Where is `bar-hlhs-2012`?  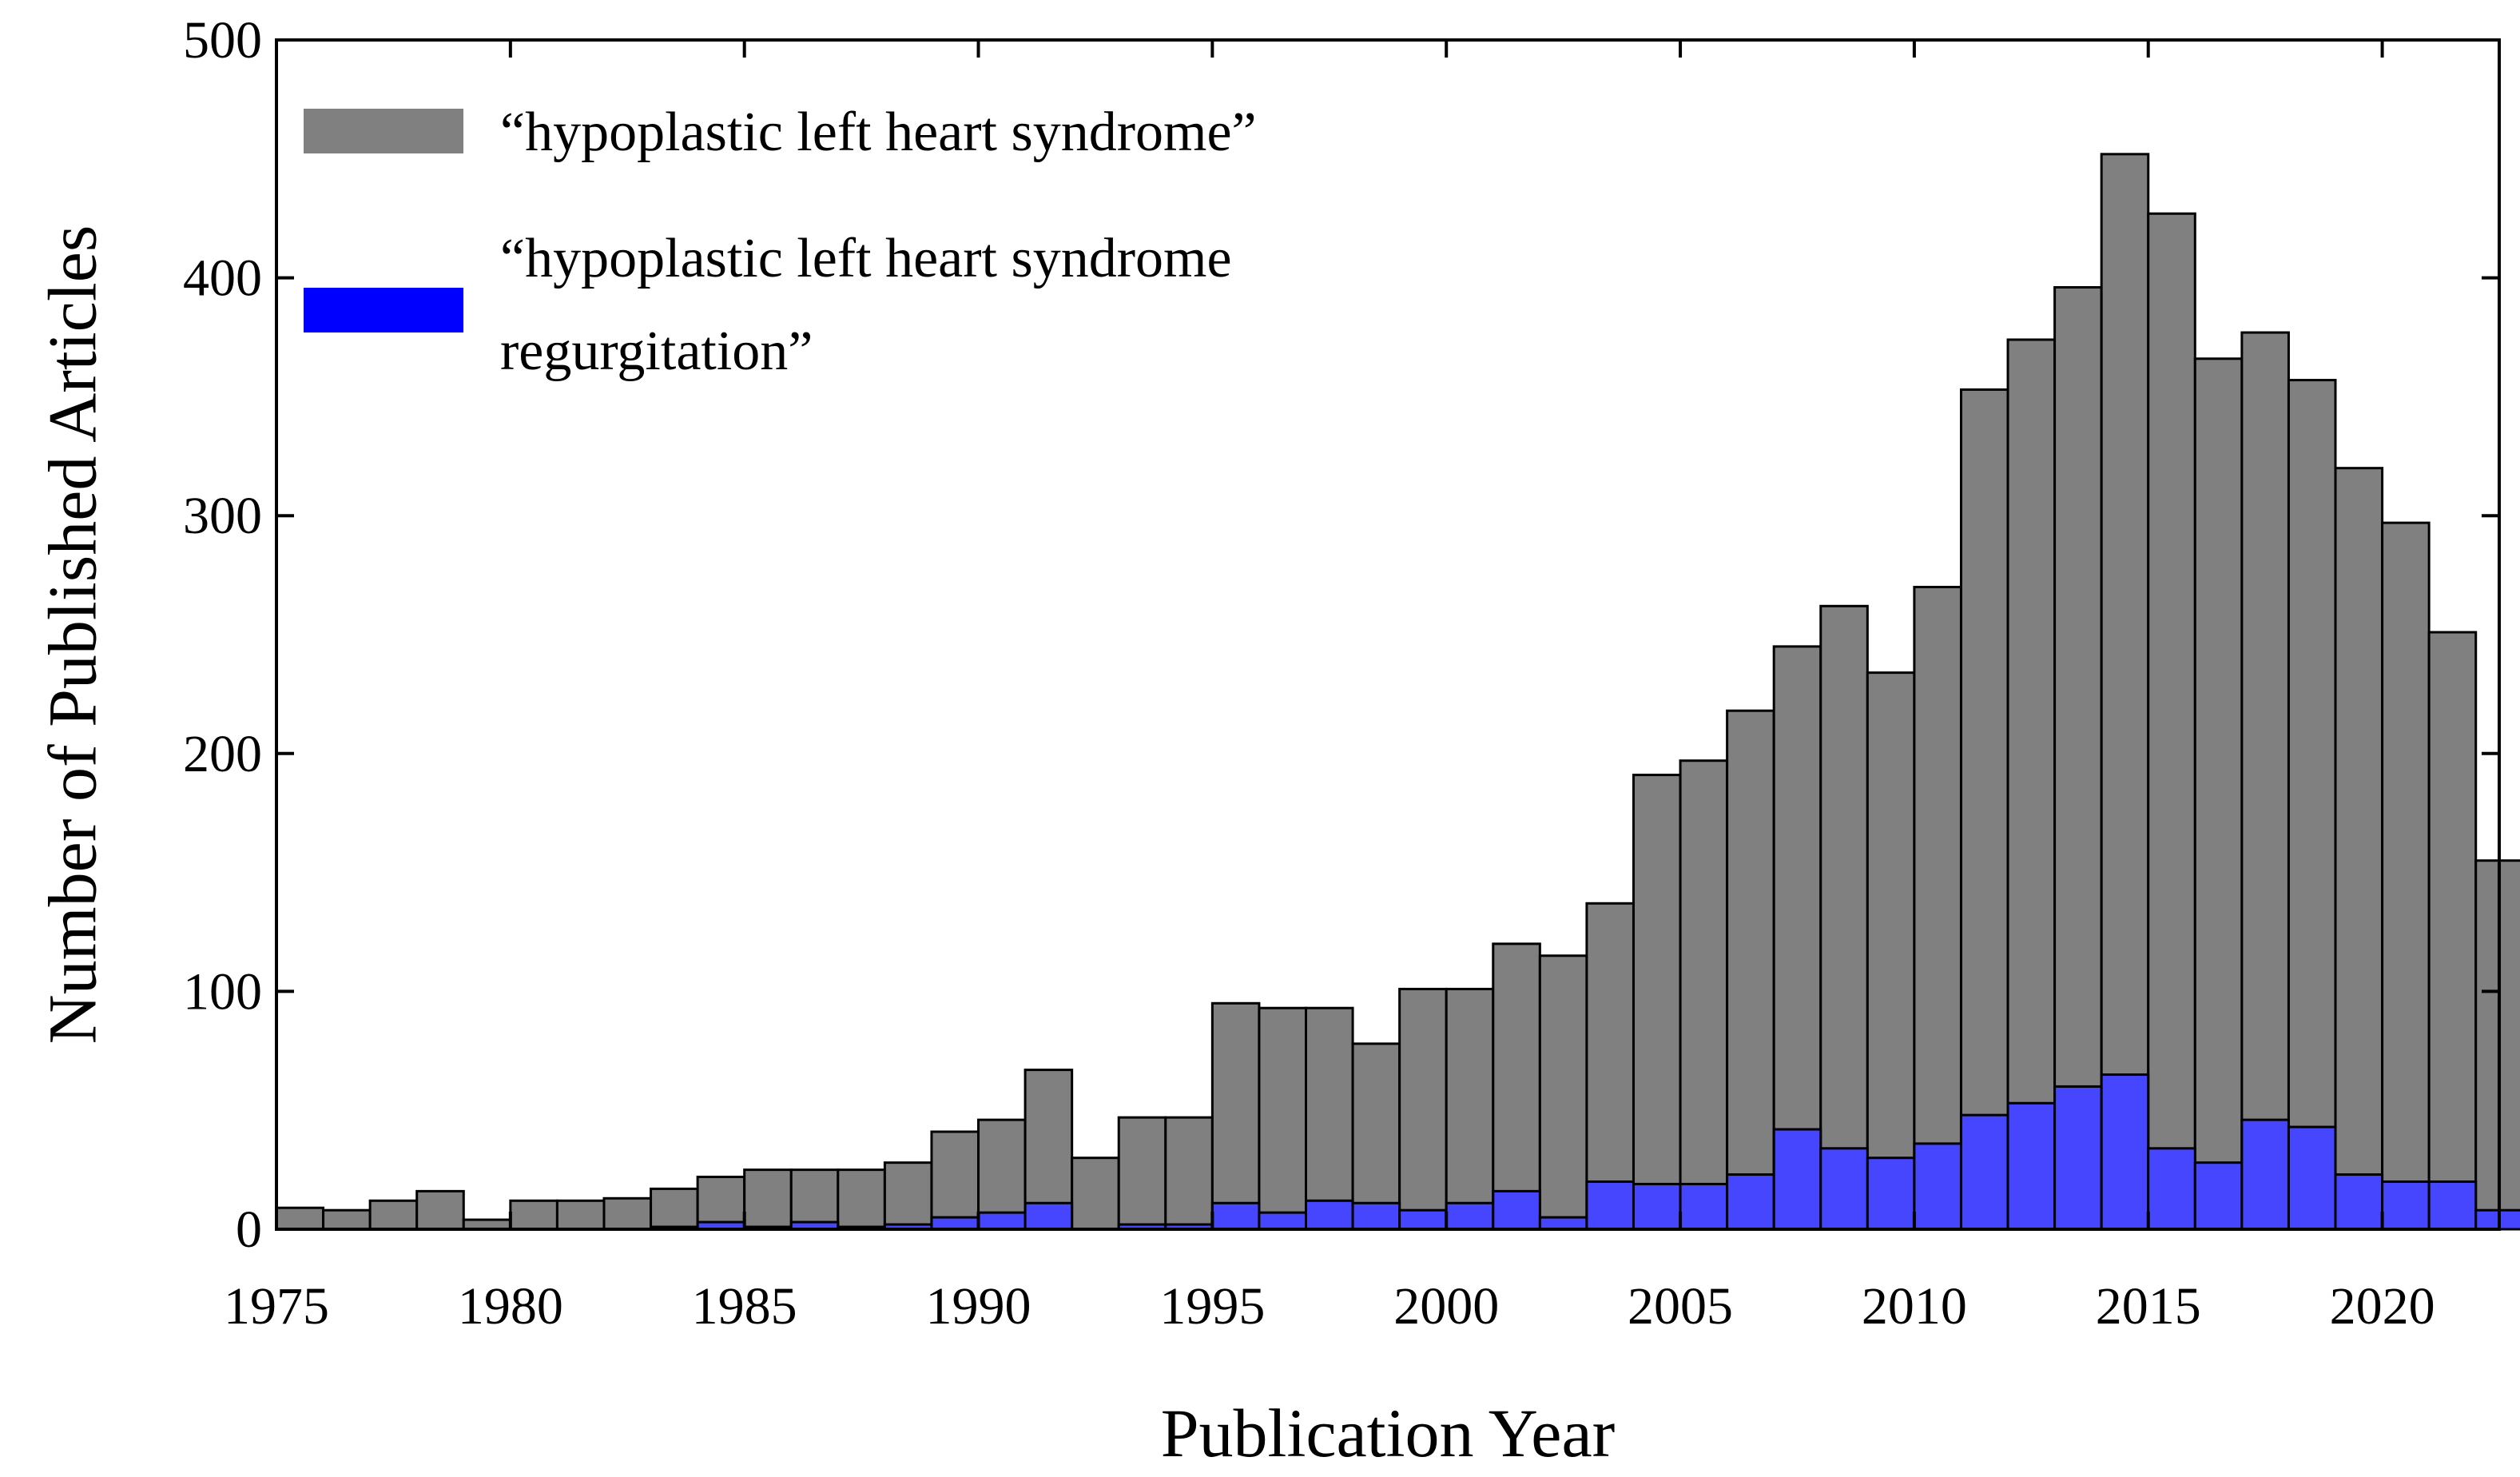 bar-hlhs-2012 is located at coordinates (2031, 784).